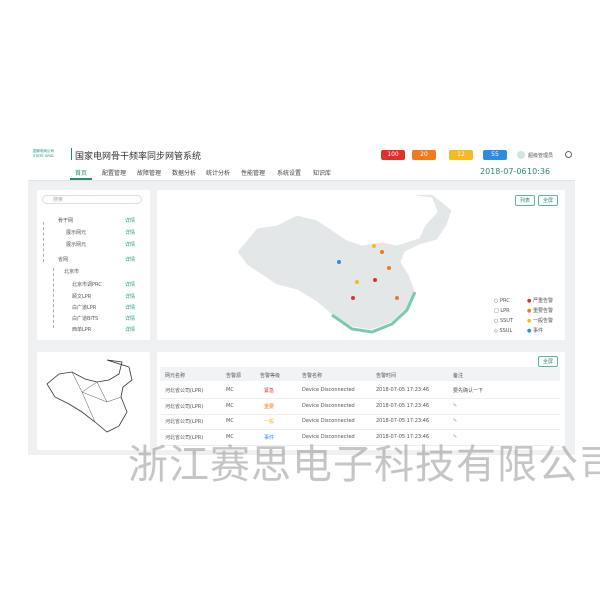  I want to click on divider, so click(71, 154).